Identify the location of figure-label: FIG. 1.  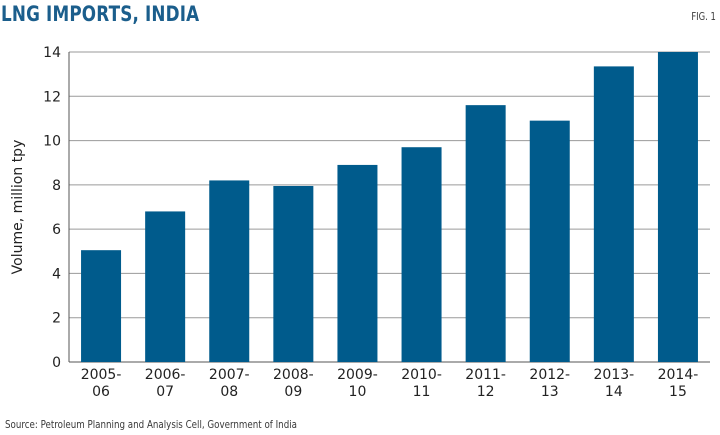
(703, 16).